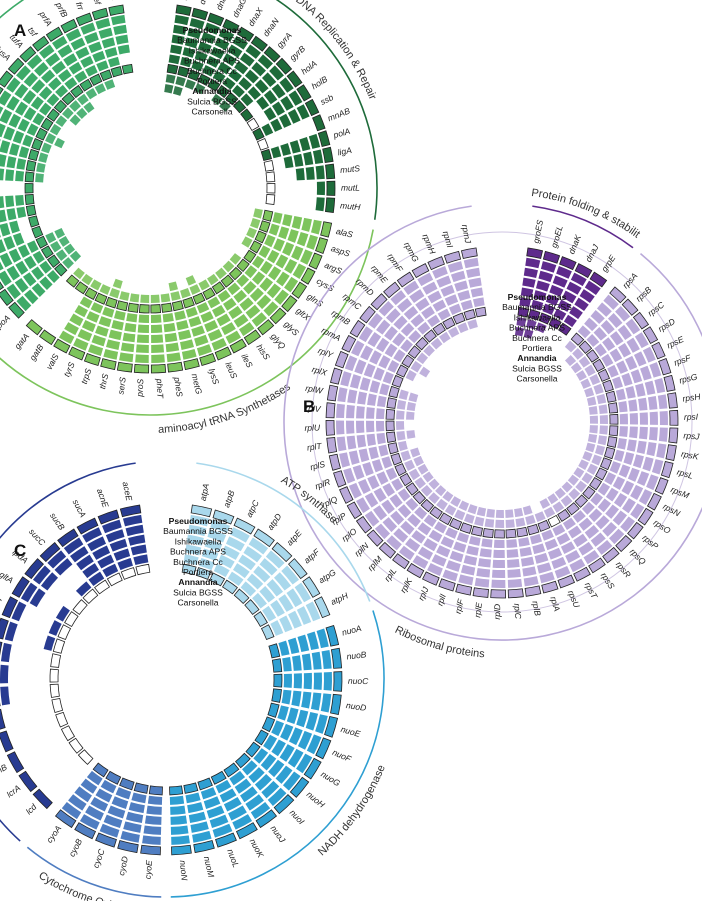 The image size is (702, 901). Describe the element at coordinates (405, 456) in the screenshot. I see `gene-cell-rplR-sulcia-bgss` at that location.